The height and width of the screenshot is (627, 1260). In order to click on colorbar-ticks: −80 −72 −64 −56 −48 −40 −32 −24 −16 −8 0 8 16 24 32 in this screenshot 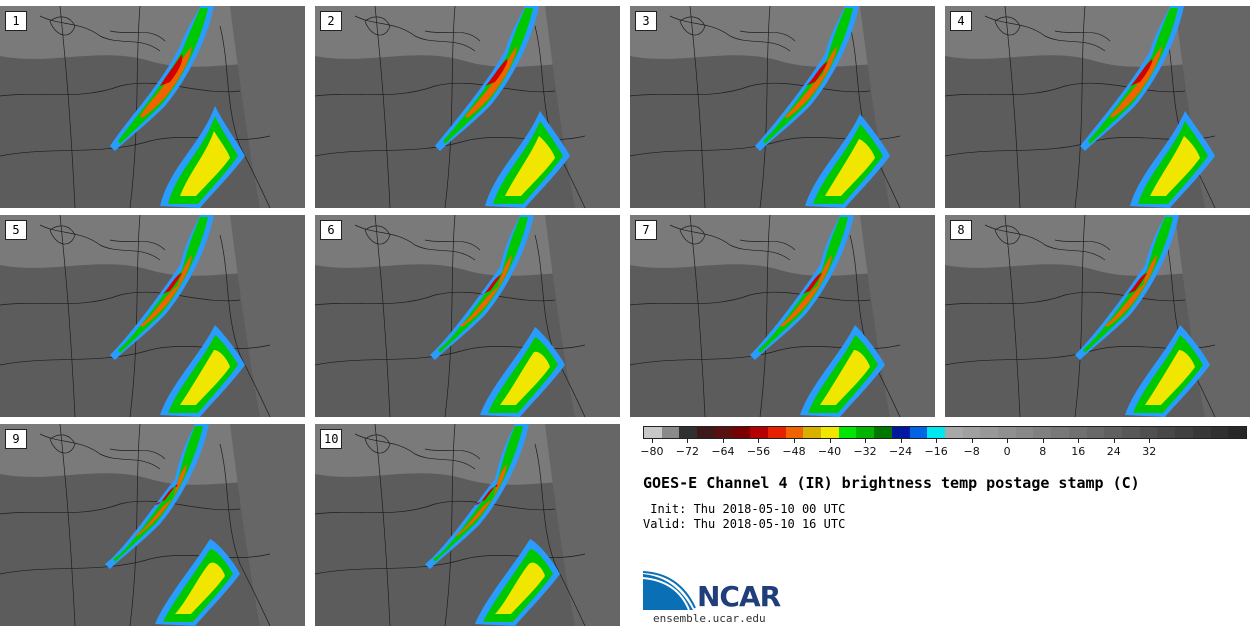, I will do `click(943, 449)`.